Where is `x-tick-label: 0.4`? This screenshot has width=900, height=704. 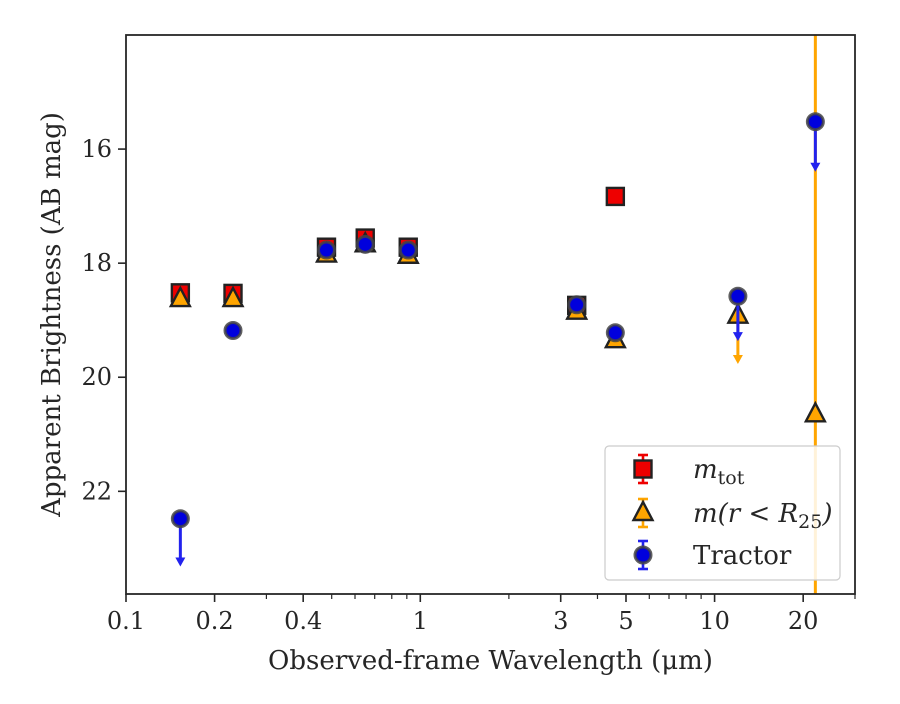 x-tick-label: 0.4 is located at coordinates (303, 621).